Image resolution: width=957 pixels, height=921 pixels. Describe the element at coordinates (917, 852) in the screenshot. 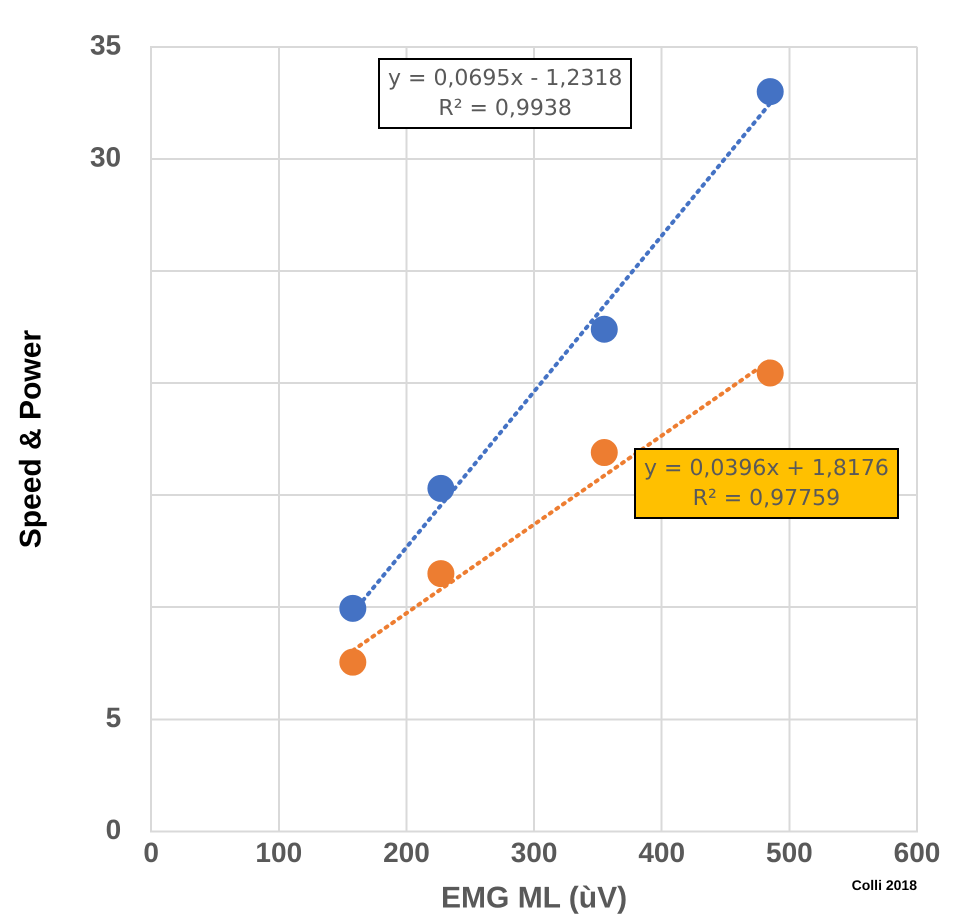

I see `x-tick-label: 600` at that location.